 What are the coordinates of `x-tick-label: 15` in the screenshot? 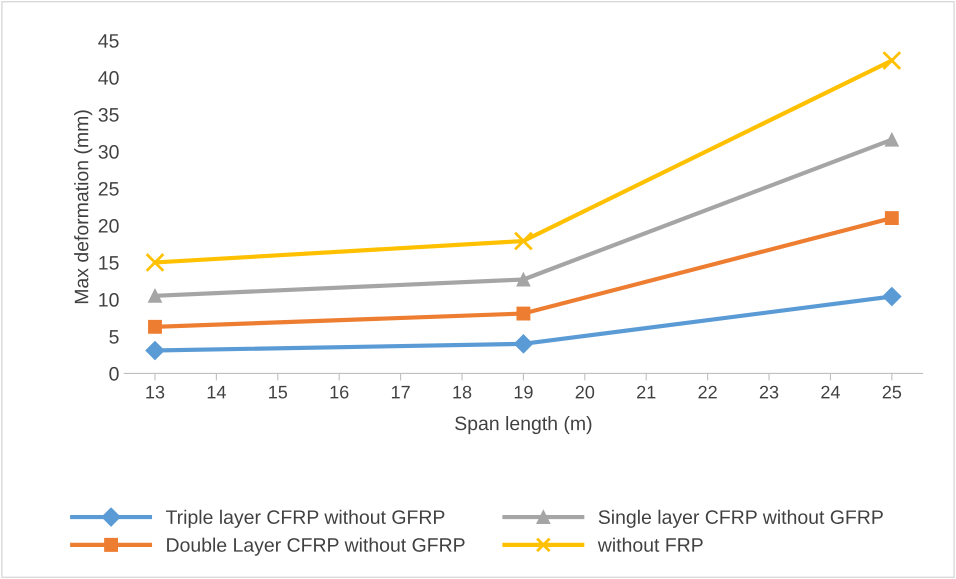 It's located at (278, 392).